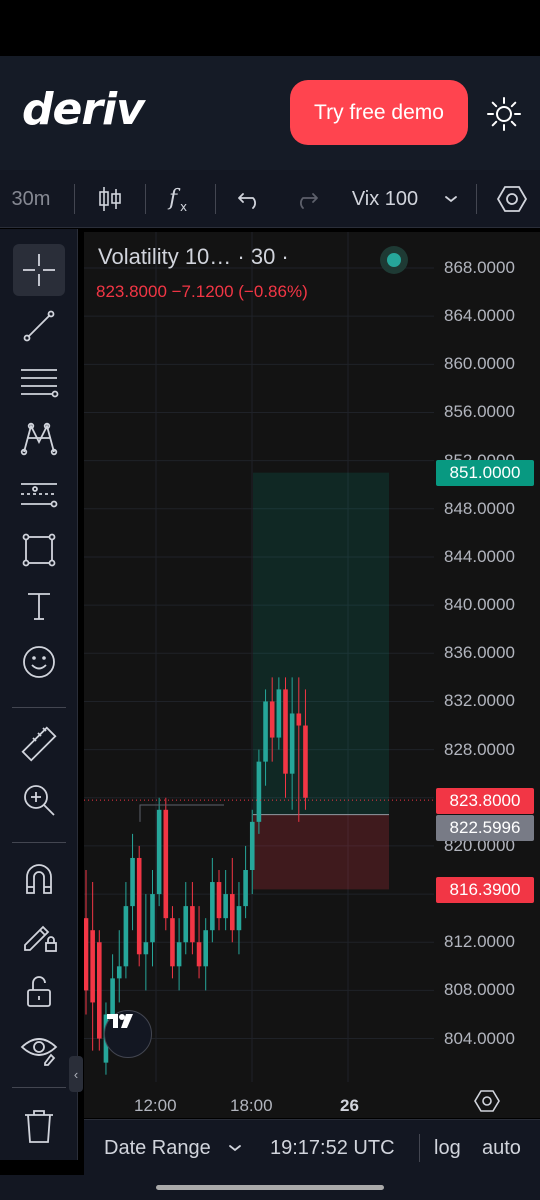 This screenshot has height=1200, width=540. I want to click on unlock-icon, so click(39, 991).